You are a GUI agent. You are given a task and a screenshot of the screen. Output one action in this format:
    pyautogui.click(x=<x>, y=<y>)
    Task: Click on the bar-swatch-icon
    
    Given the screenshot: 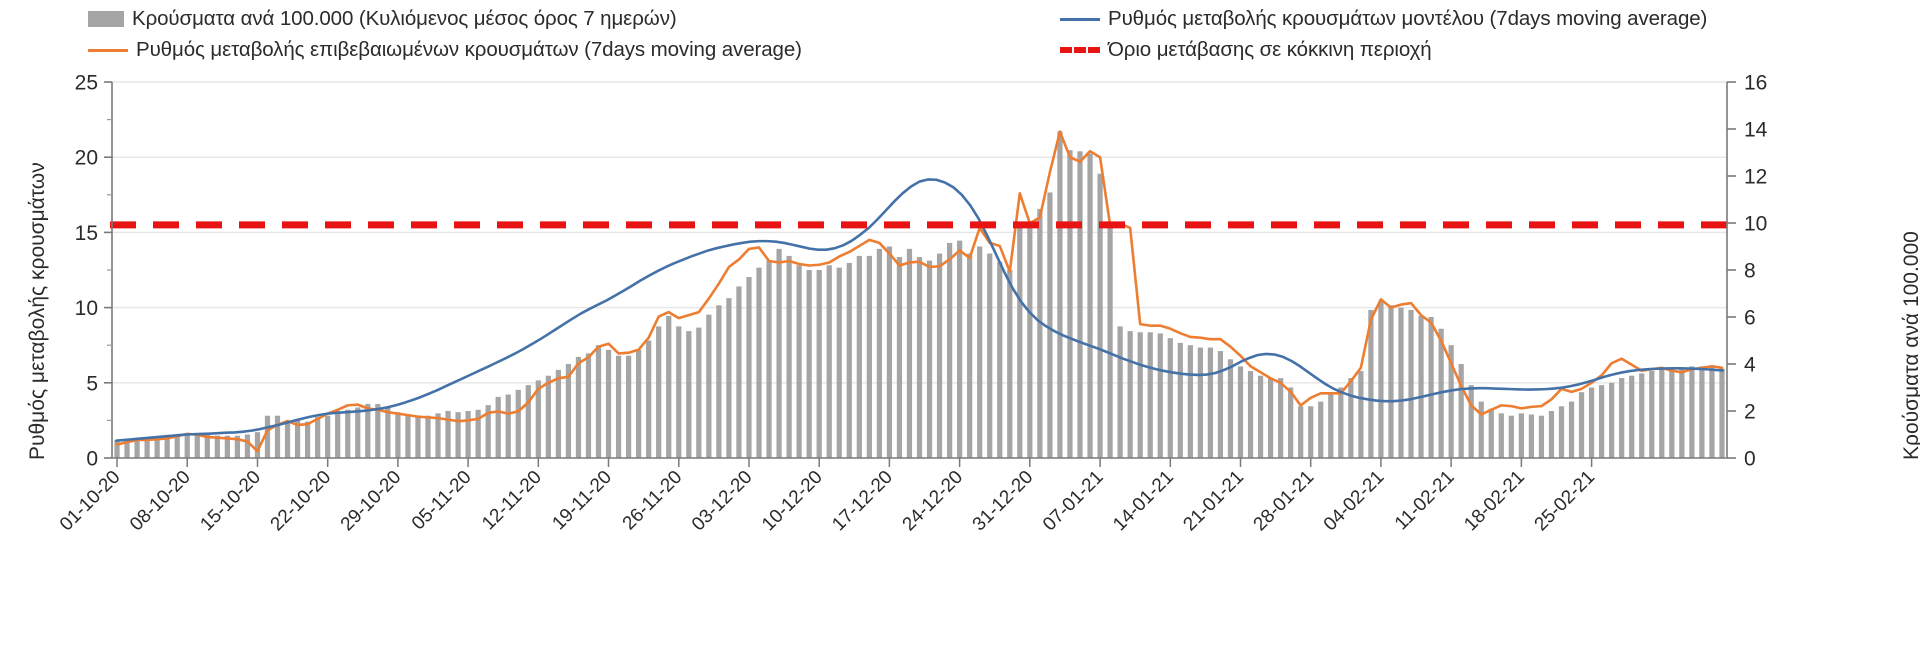 What is the action you would take?
    pyautogui.click(x=106, y=19)
    